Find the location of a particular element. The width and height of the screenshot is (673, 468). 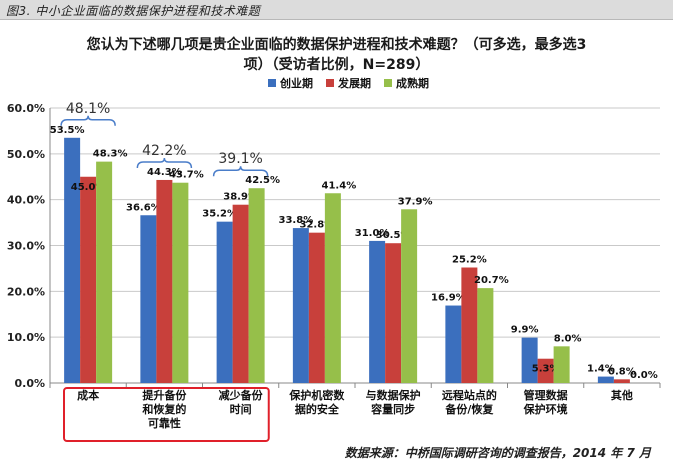

x-tick-label: 据的安全 is located at coordinates (317, 409).